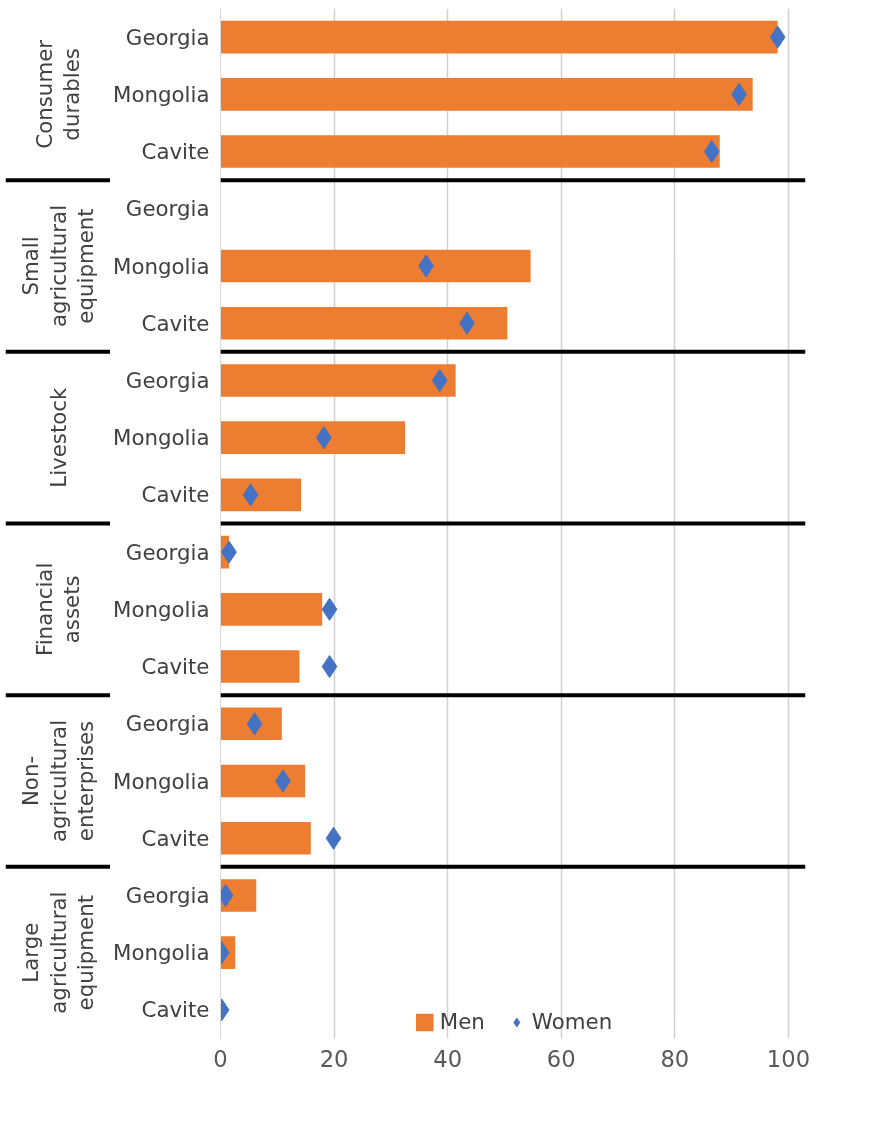  Describe the element at coordinates (334, 1058) in the screenshot. I see `x-tick-label: 20` at that location.